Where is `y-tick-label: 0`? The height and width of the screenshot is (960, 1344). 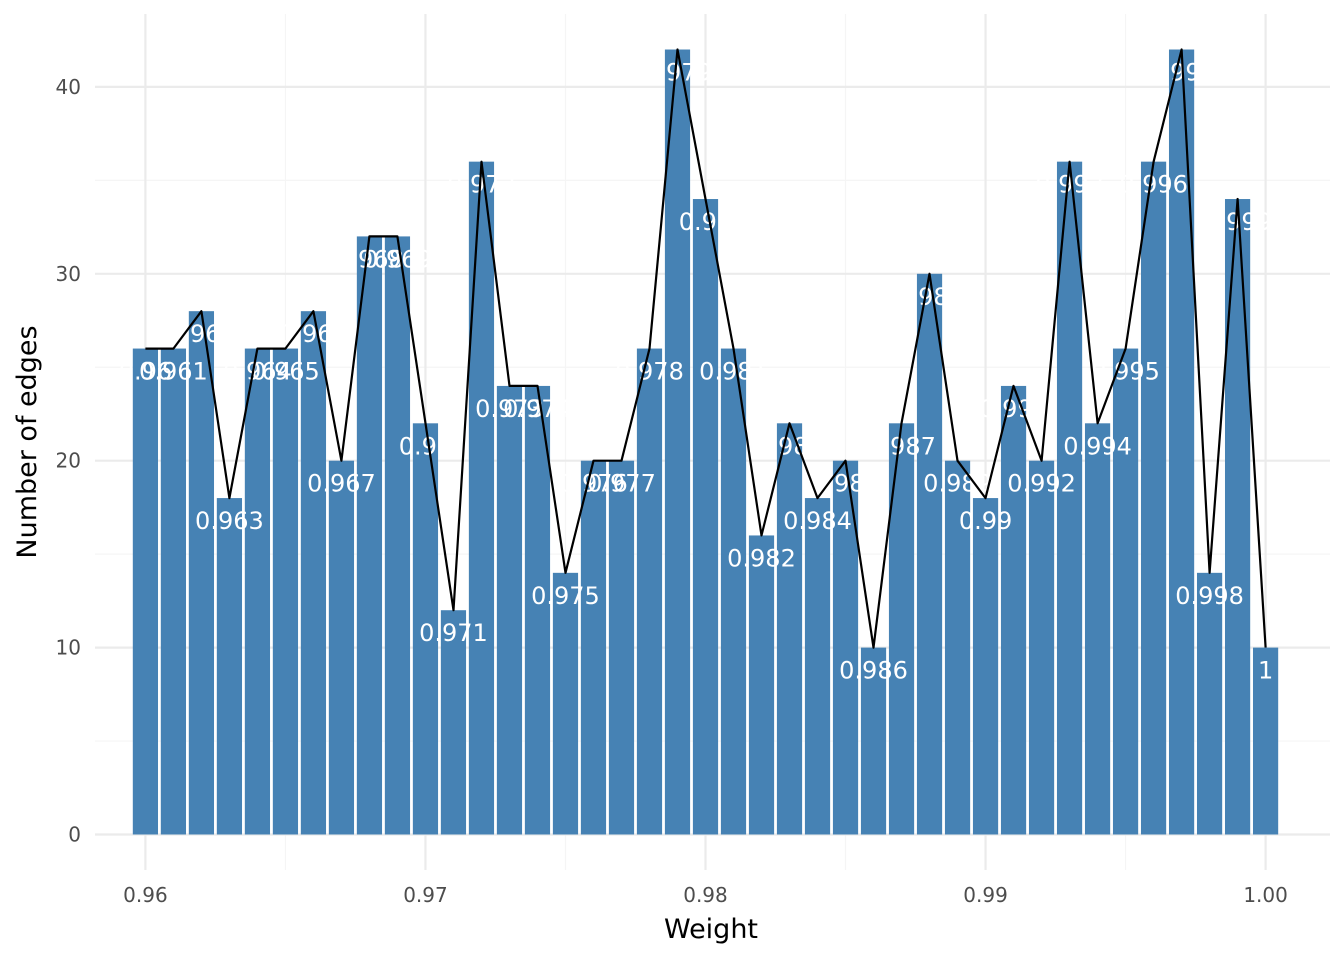
y-tick-label: 0 is located at coordinates (74, 834).